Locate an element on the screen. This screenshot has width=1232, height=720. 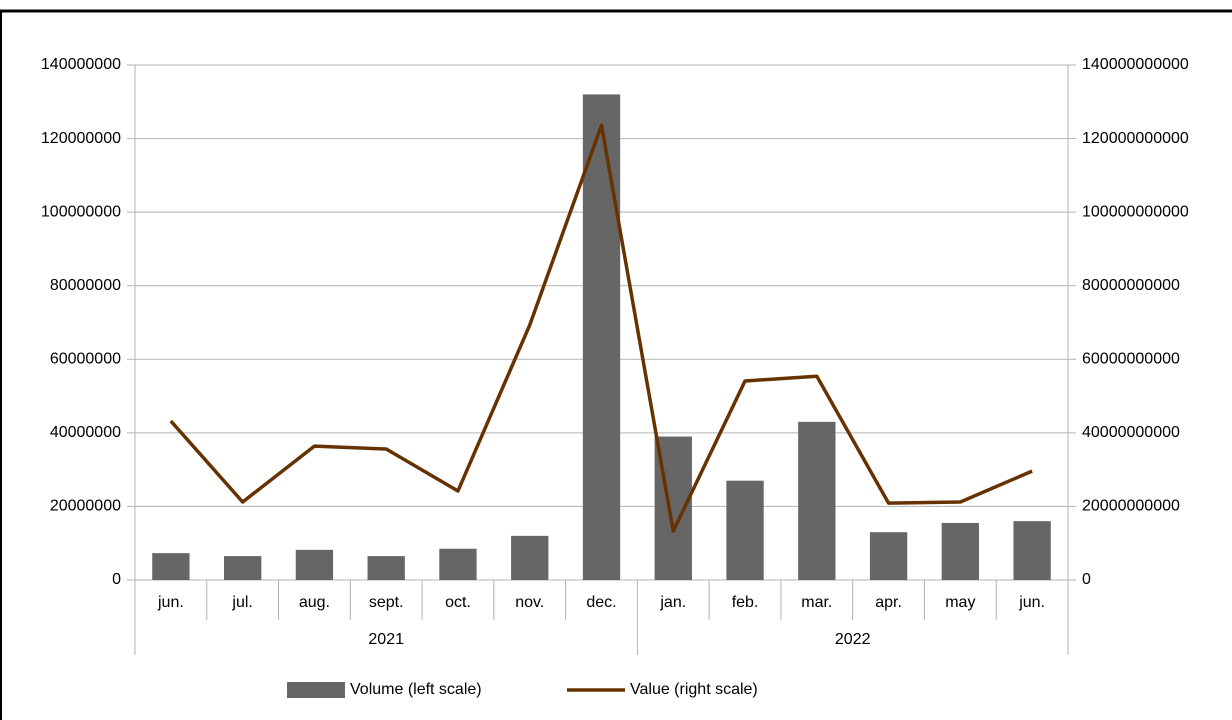
x-tick-label: mar. is located at coordinates (816, 602).